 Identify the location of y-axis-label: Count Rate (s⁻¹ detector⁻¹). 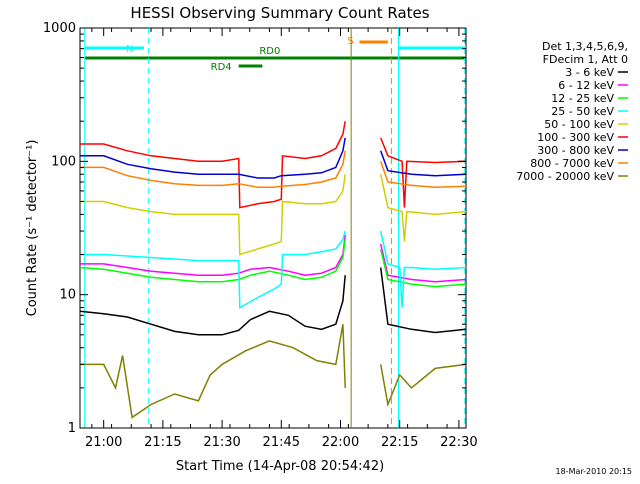
(32, 228).